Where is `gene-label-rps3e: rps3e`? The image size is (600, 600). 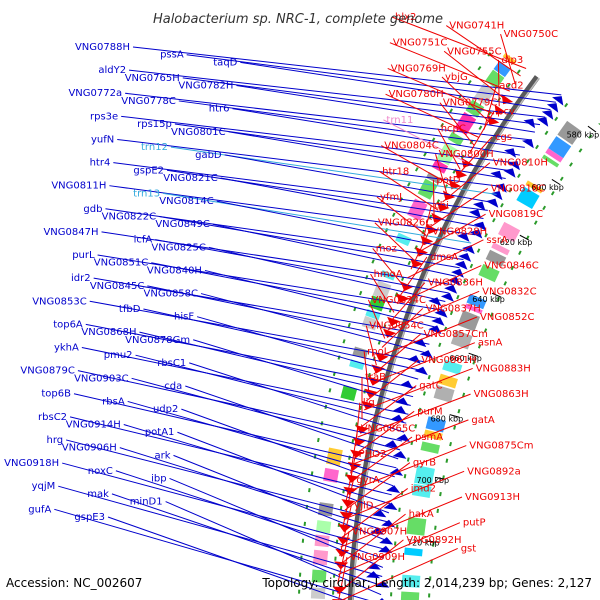
gene-label-rps3e: rps3e is located at coordinates (104, 116).